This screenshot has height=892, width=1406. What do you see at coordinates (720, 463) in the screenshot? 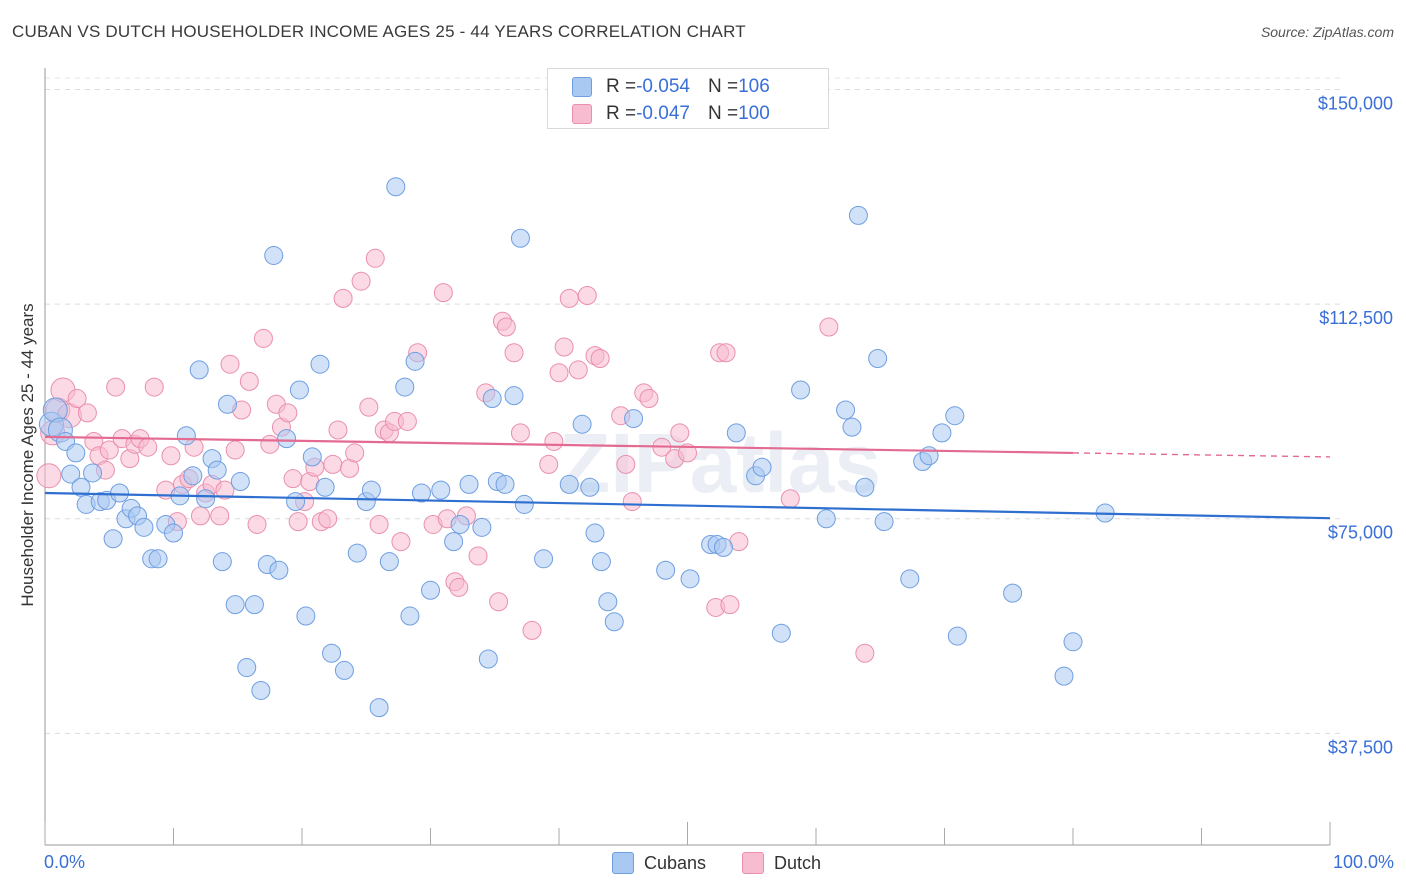
I see `watermark: ZIPatlas` at bounding box center [720, 463].